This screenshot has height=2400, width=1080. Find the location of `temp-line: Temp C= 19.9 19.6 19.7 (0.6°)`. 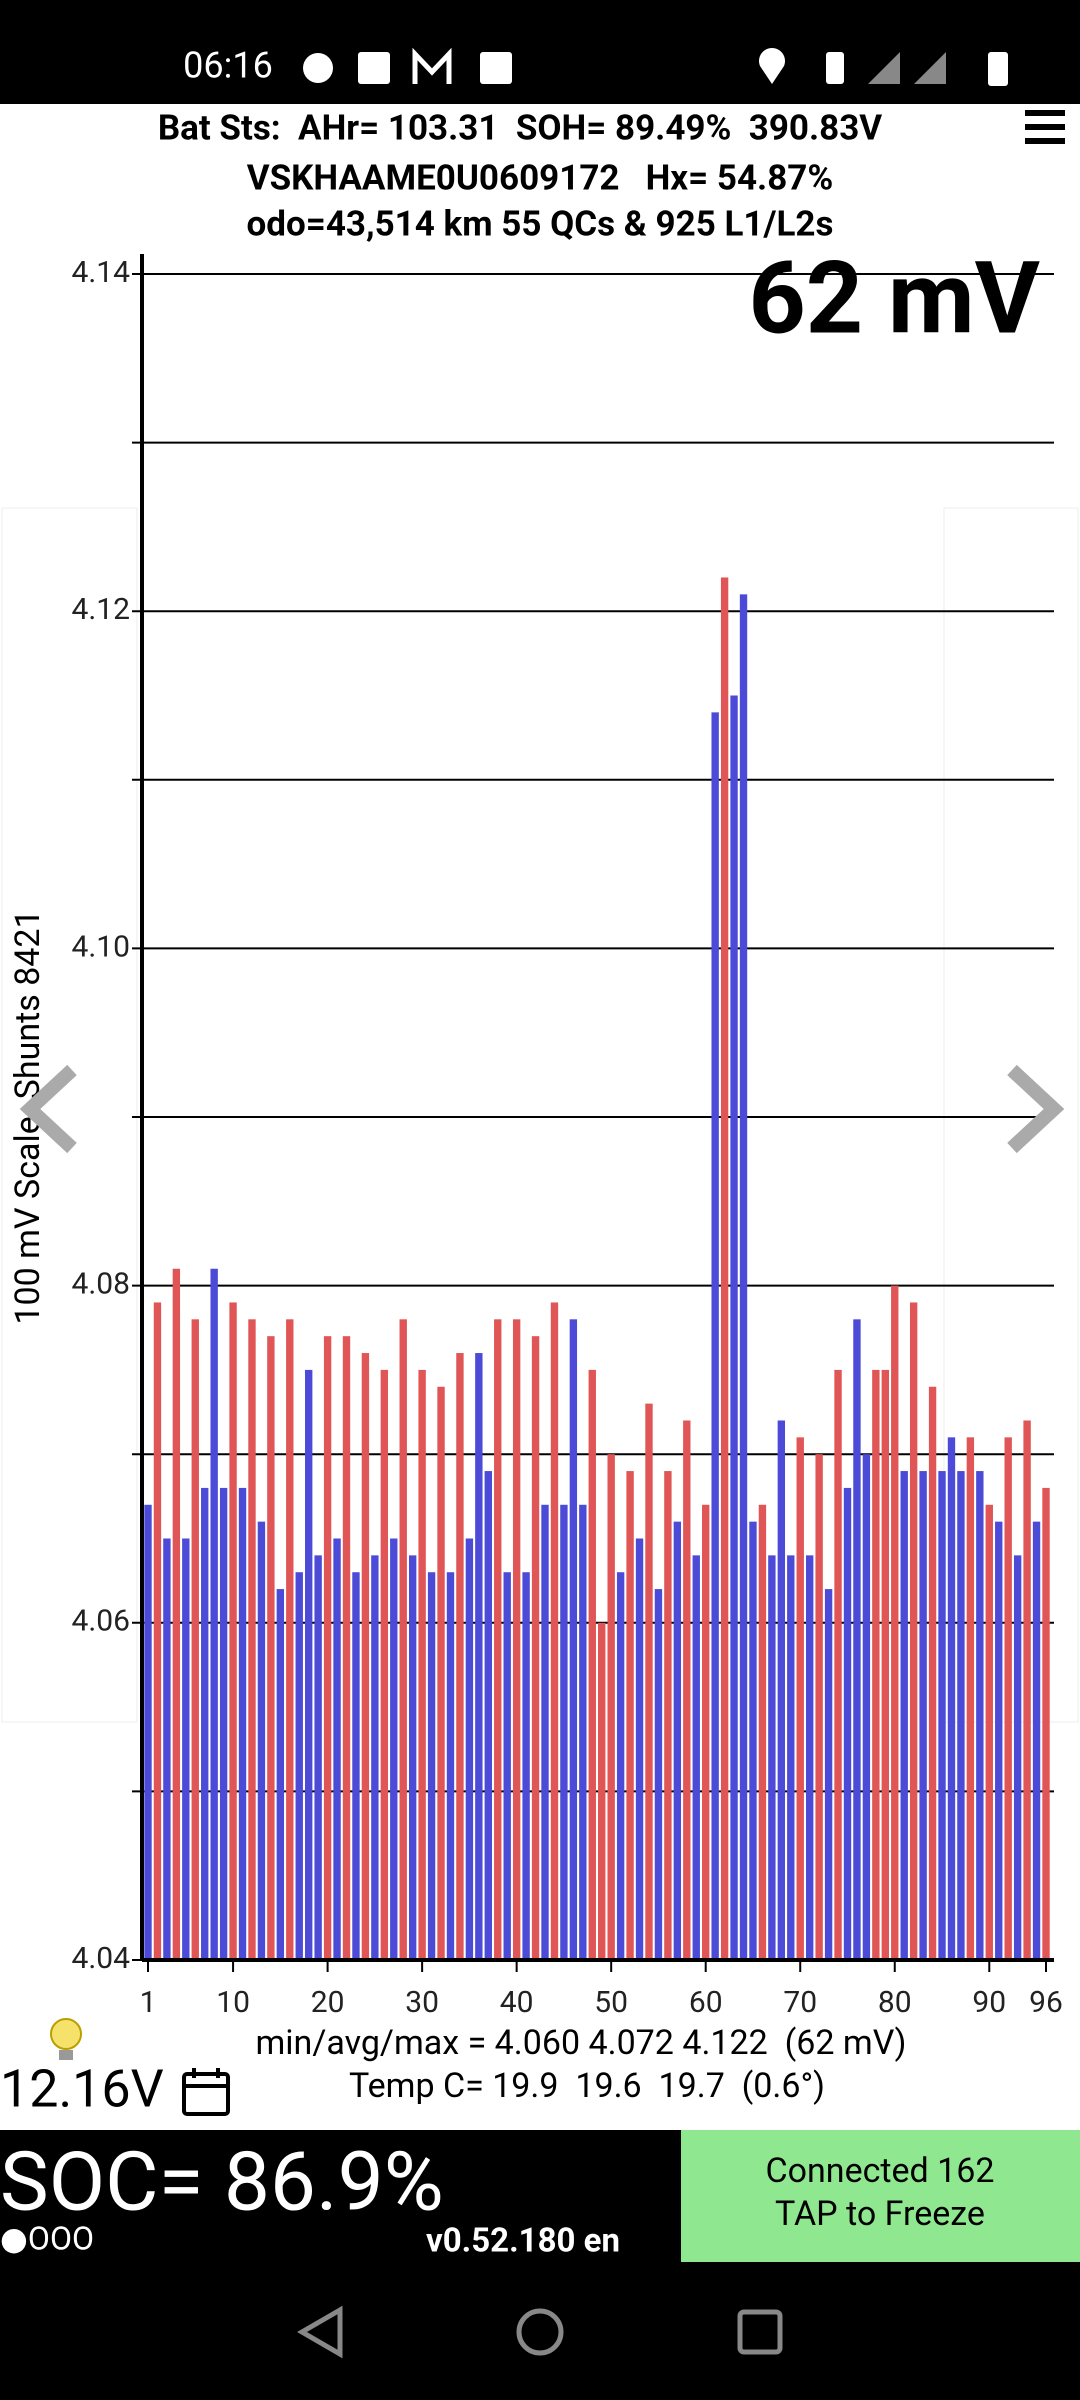

temp-line: Temp C= 19.9 19.6 19.7 (0.6°) is located at coordinates (587, 2086).